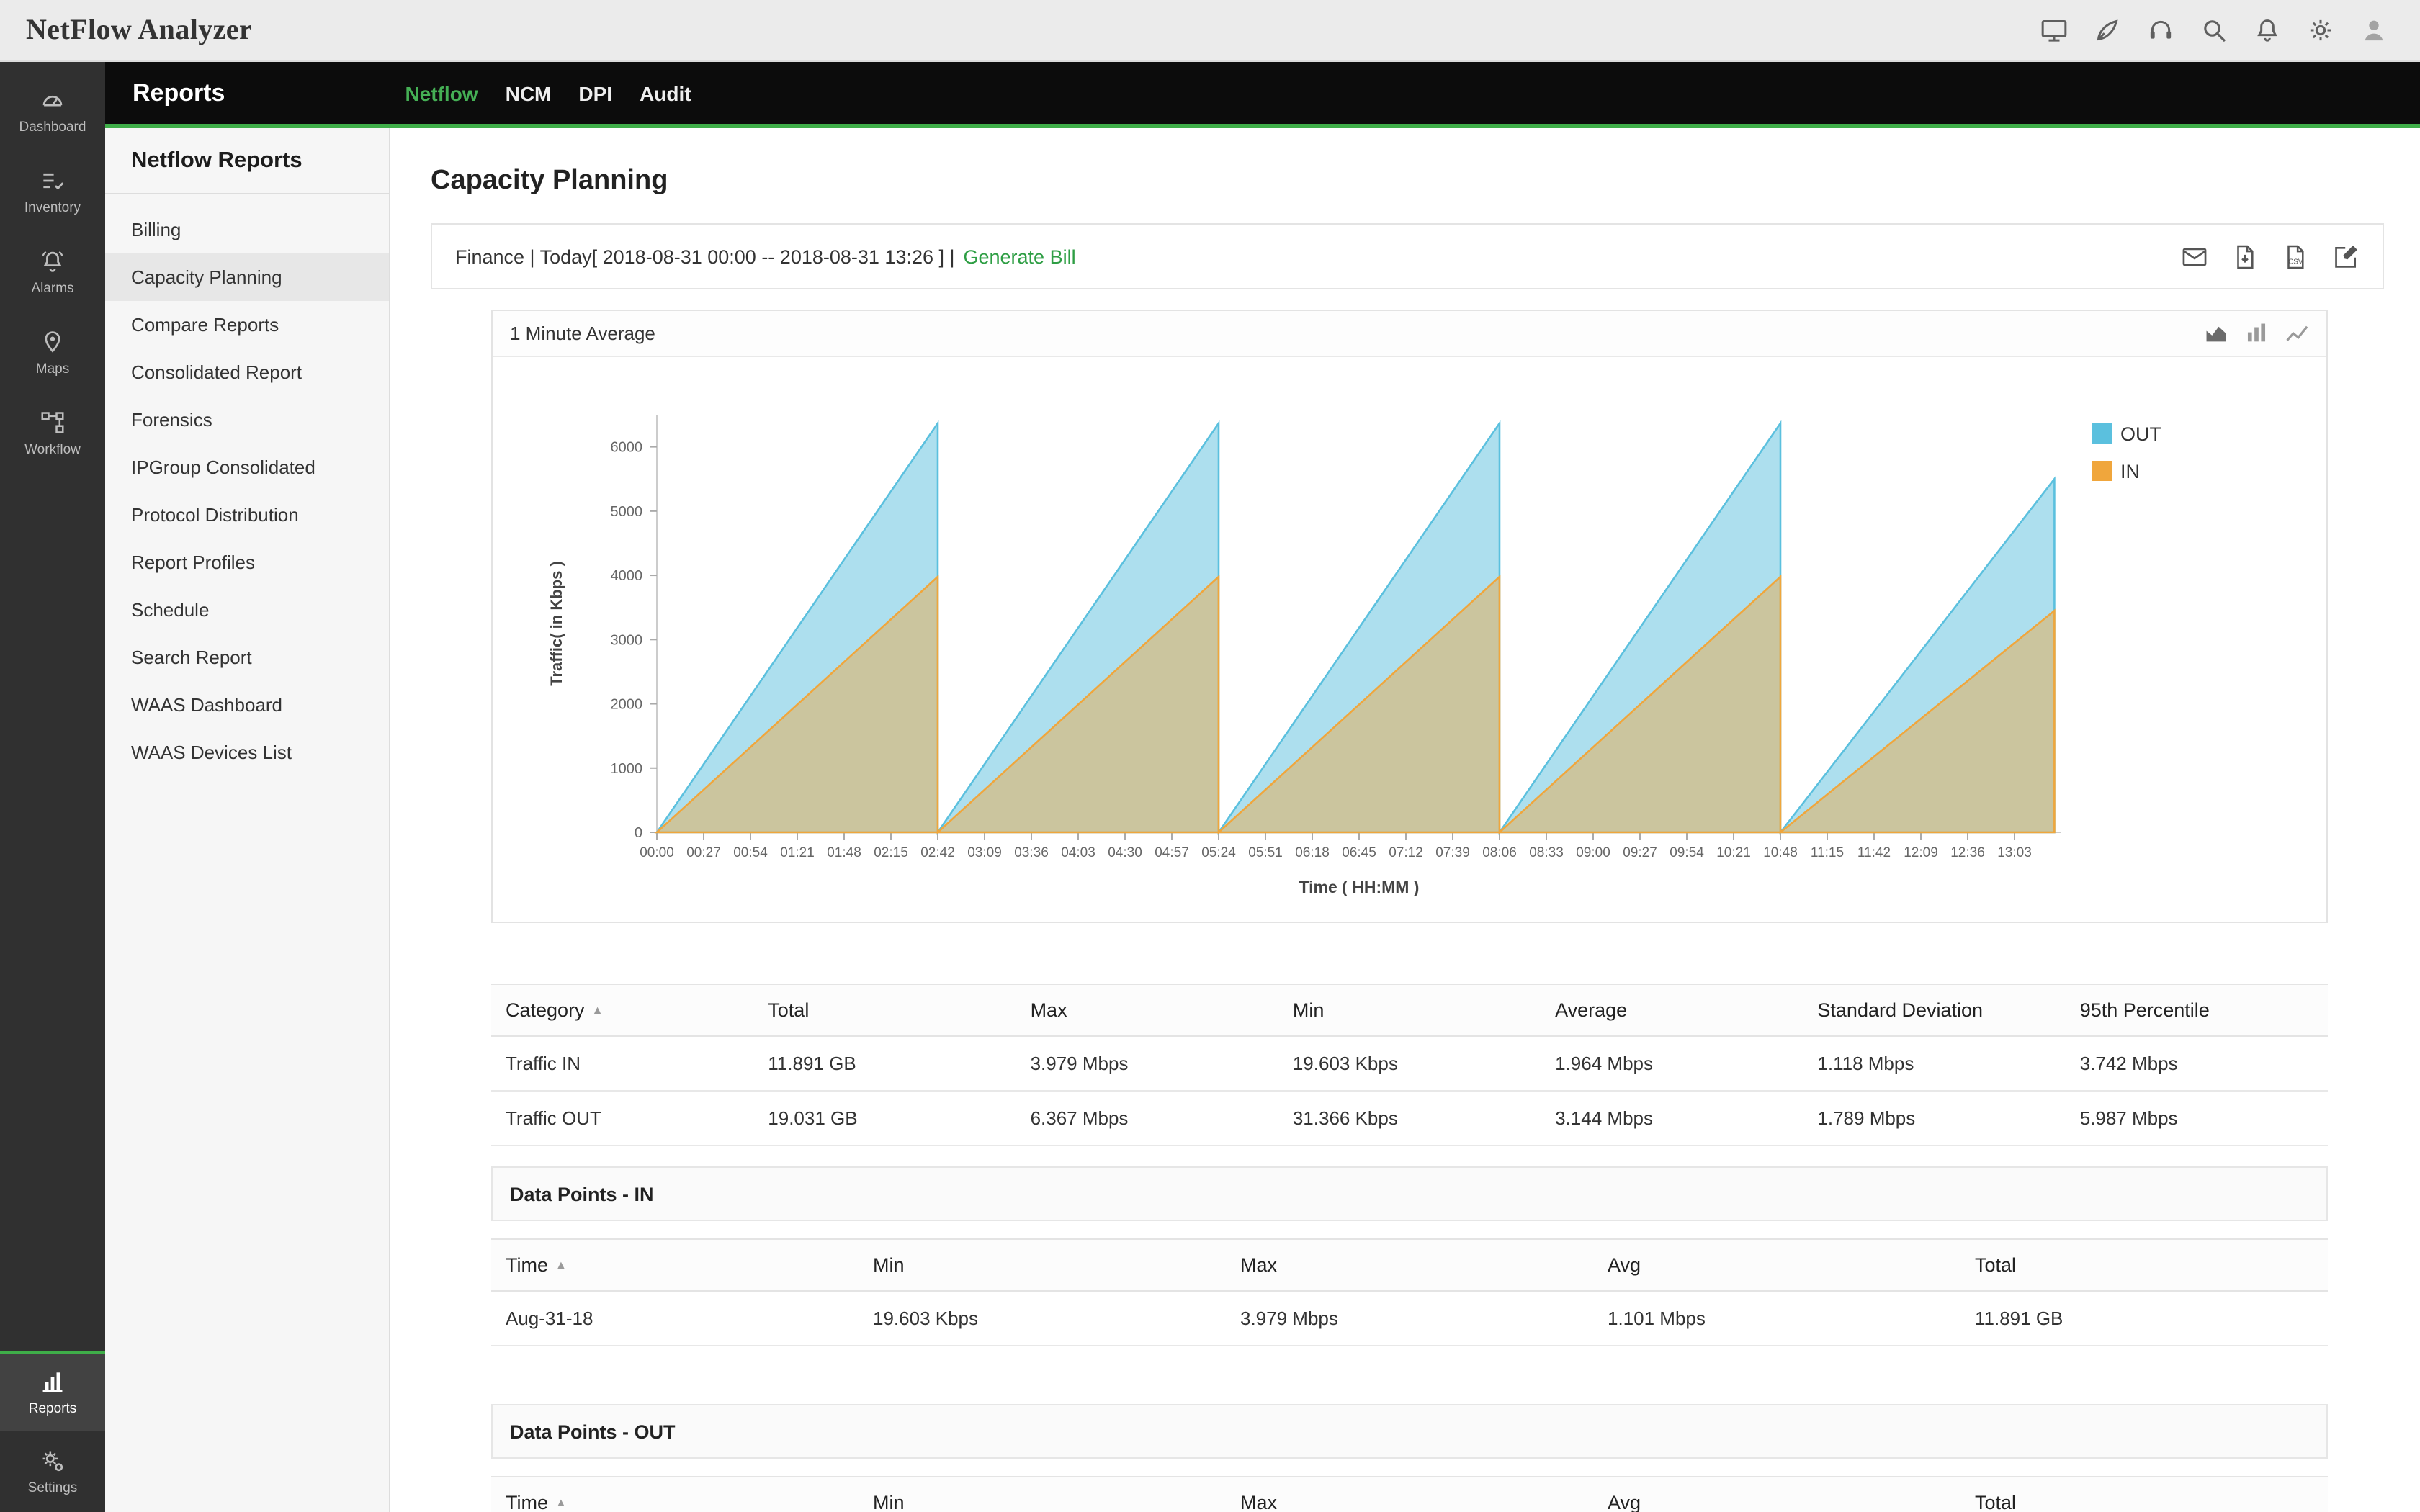 This screenshot has width=2420, height=1512. Describe the element at coordinates (2194, 256) in the screenshot. I see `email-icon` at that location.